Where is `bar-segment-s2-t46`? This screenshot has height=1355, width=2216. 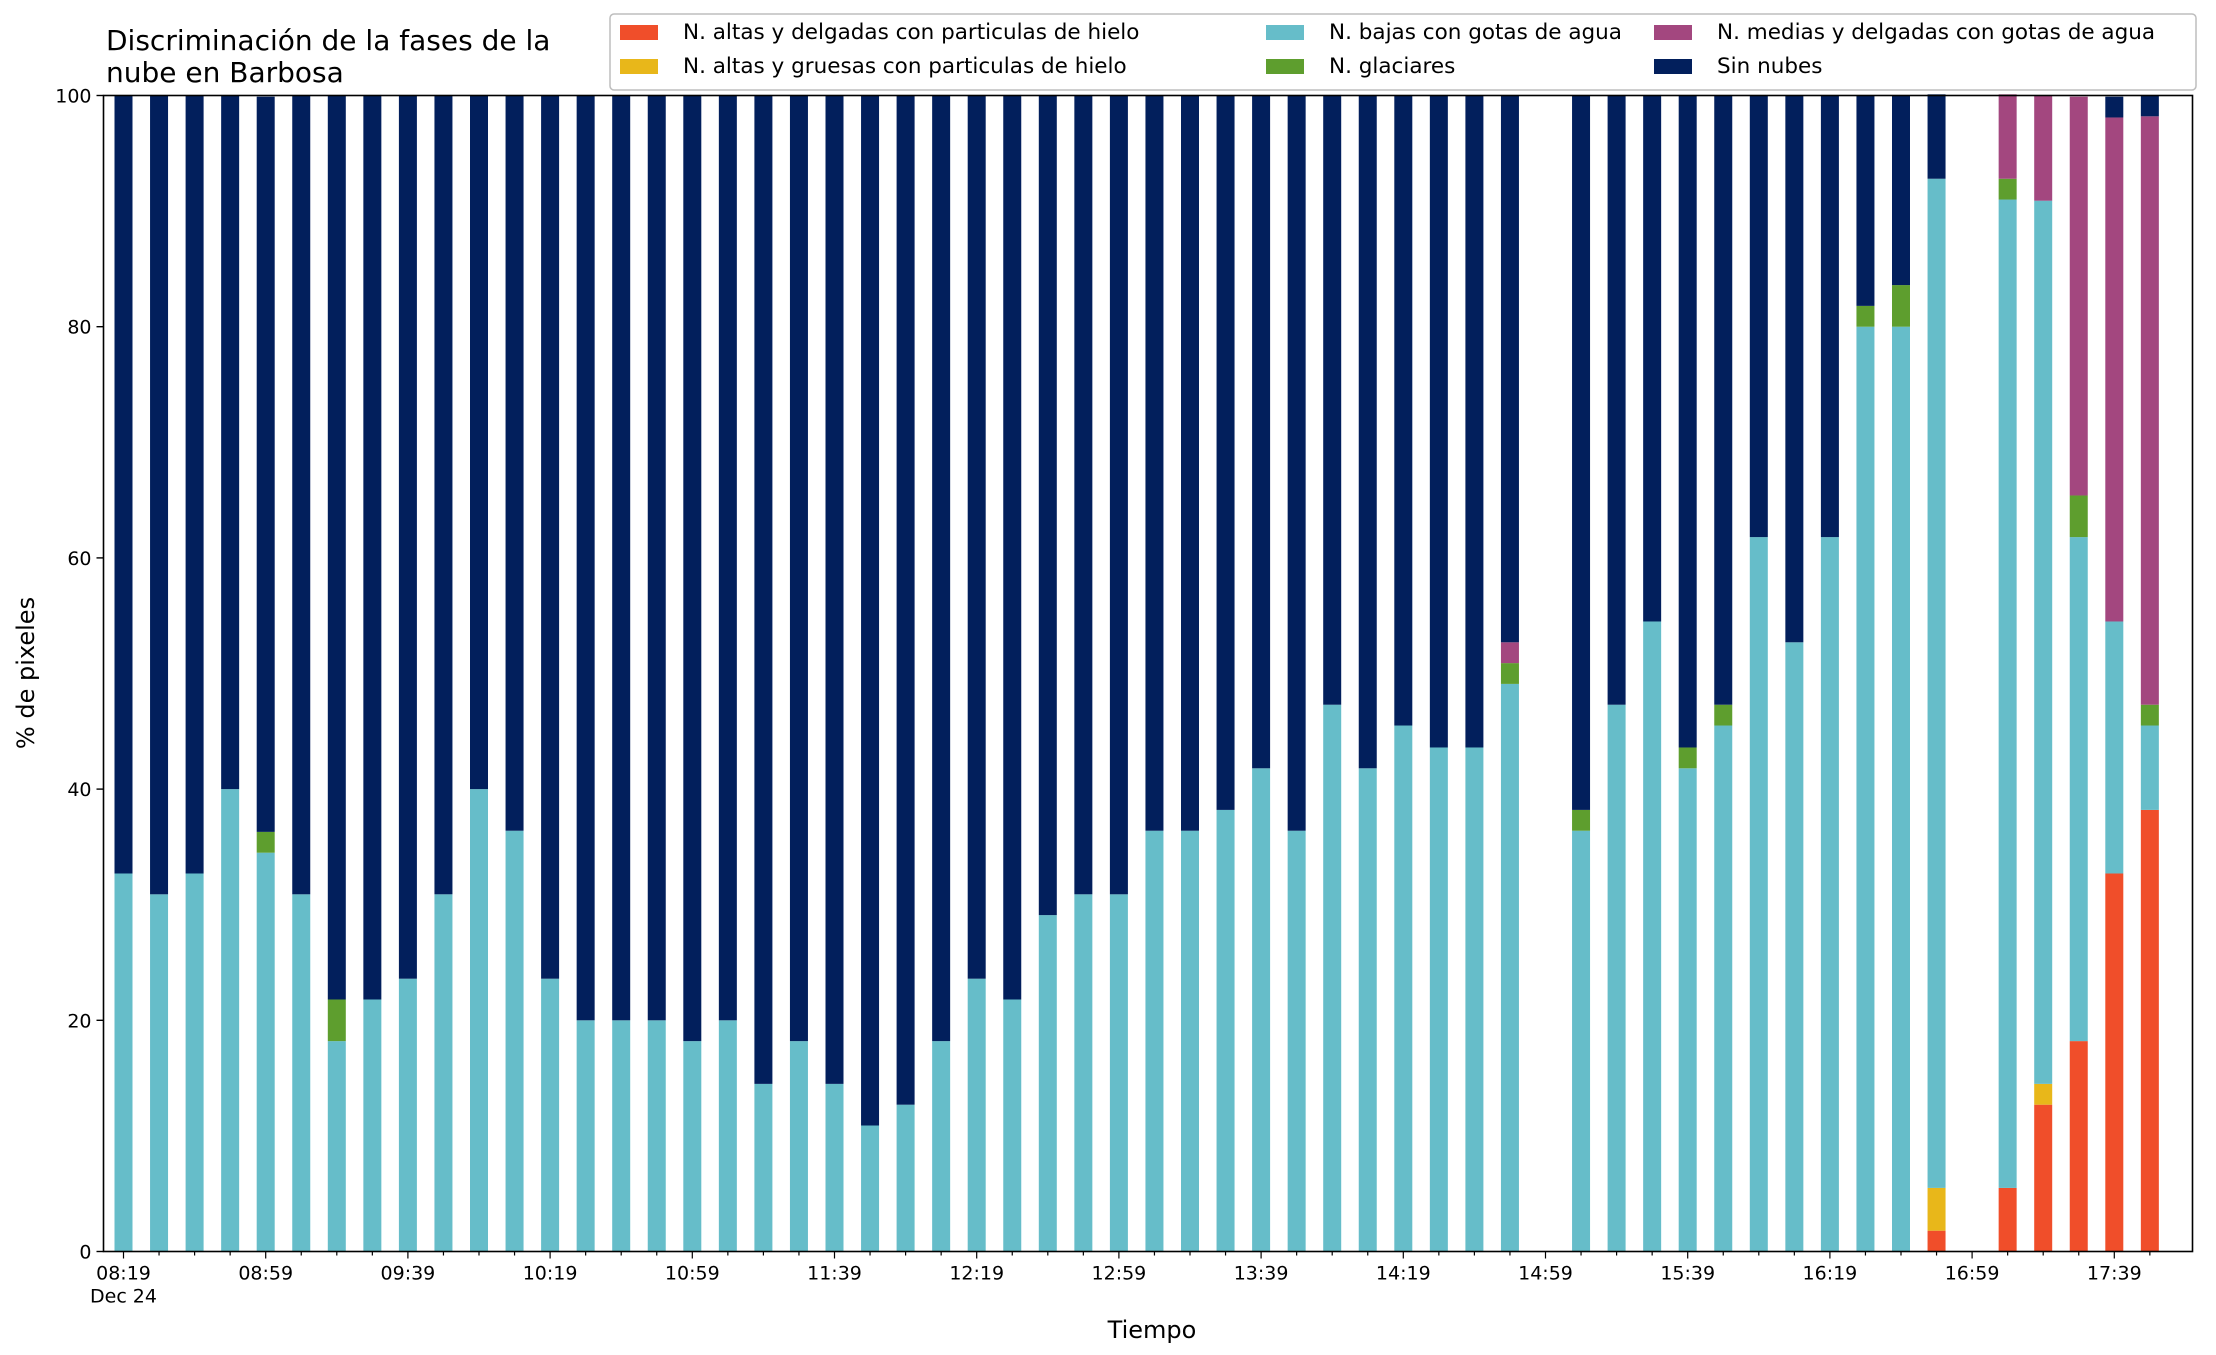 bar-segment-s2-t46 is located at coordinates (1758, 894).